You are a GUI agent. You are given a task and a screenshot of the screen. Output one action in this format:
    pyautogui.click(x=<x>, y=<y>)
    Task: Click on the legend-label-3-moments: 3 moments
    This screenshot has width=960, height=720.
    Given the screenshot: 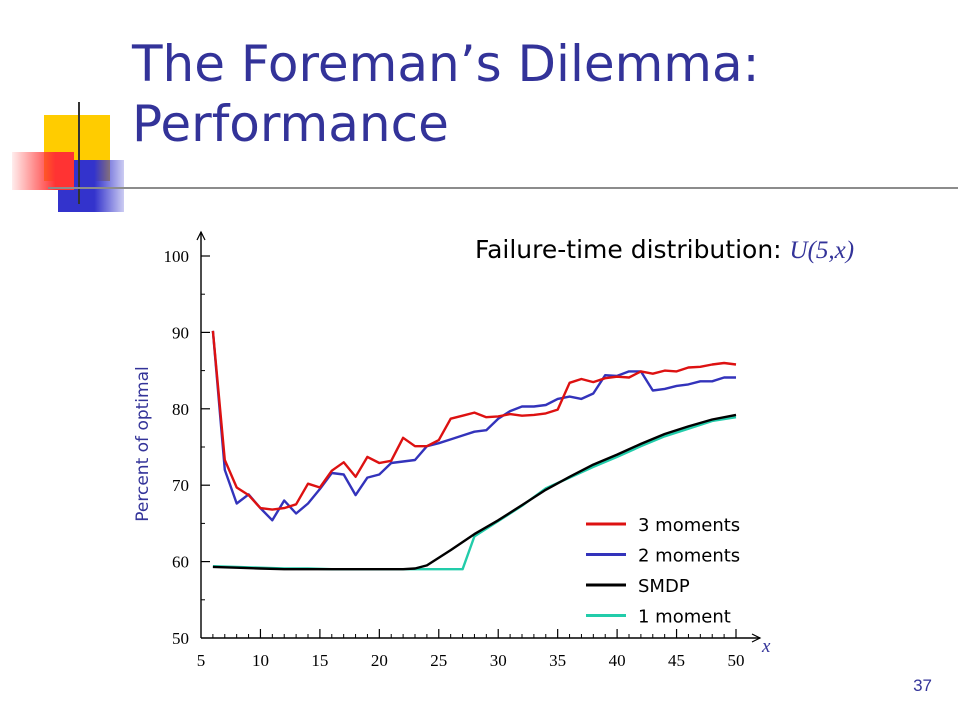 What is the action you would take?
    pyautogui.click(x=689, y=525)
    